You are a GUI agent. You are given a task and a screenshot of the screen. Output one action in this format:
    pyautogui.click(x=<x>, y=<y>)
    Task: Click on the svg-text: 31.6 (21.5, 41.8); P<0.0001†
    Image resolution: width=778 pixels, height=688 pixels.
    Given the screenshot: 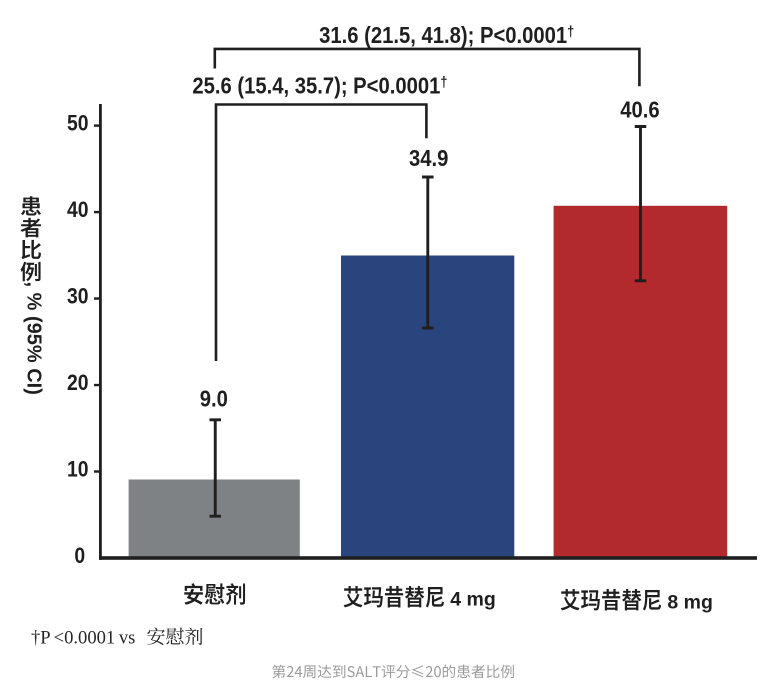 What is the action you would take?
    pyautogui.click(x=446, y=35)
    